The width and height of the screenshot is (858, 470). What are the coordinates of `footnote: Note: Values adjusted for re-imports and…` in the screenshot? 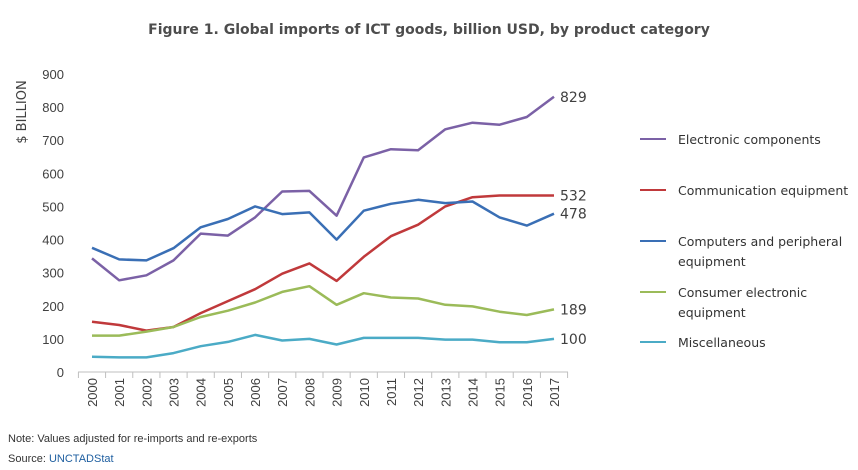 It's located at (133, 439).